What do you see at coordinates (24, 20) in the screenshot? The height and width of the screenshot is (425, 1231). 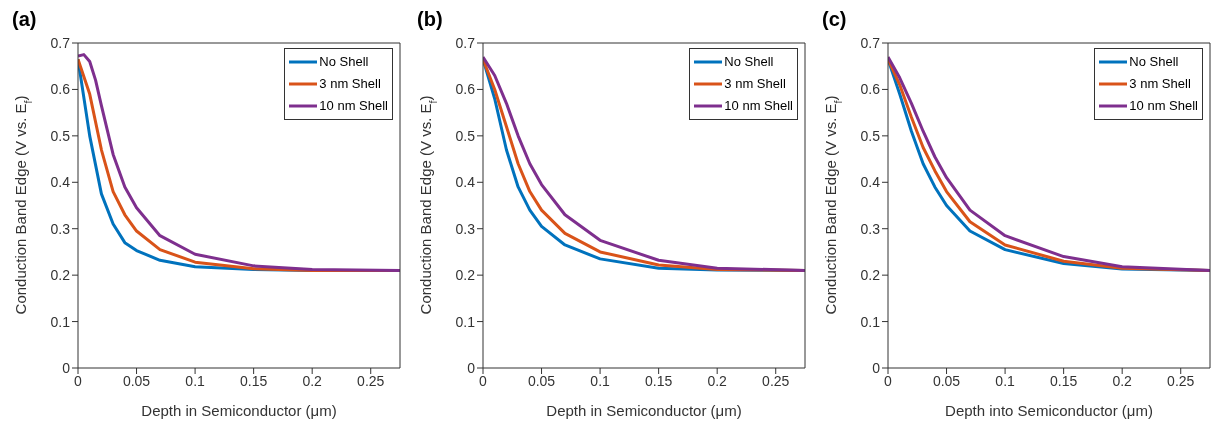 I see `chart-title: (a)` at bounding box center [24, 20].